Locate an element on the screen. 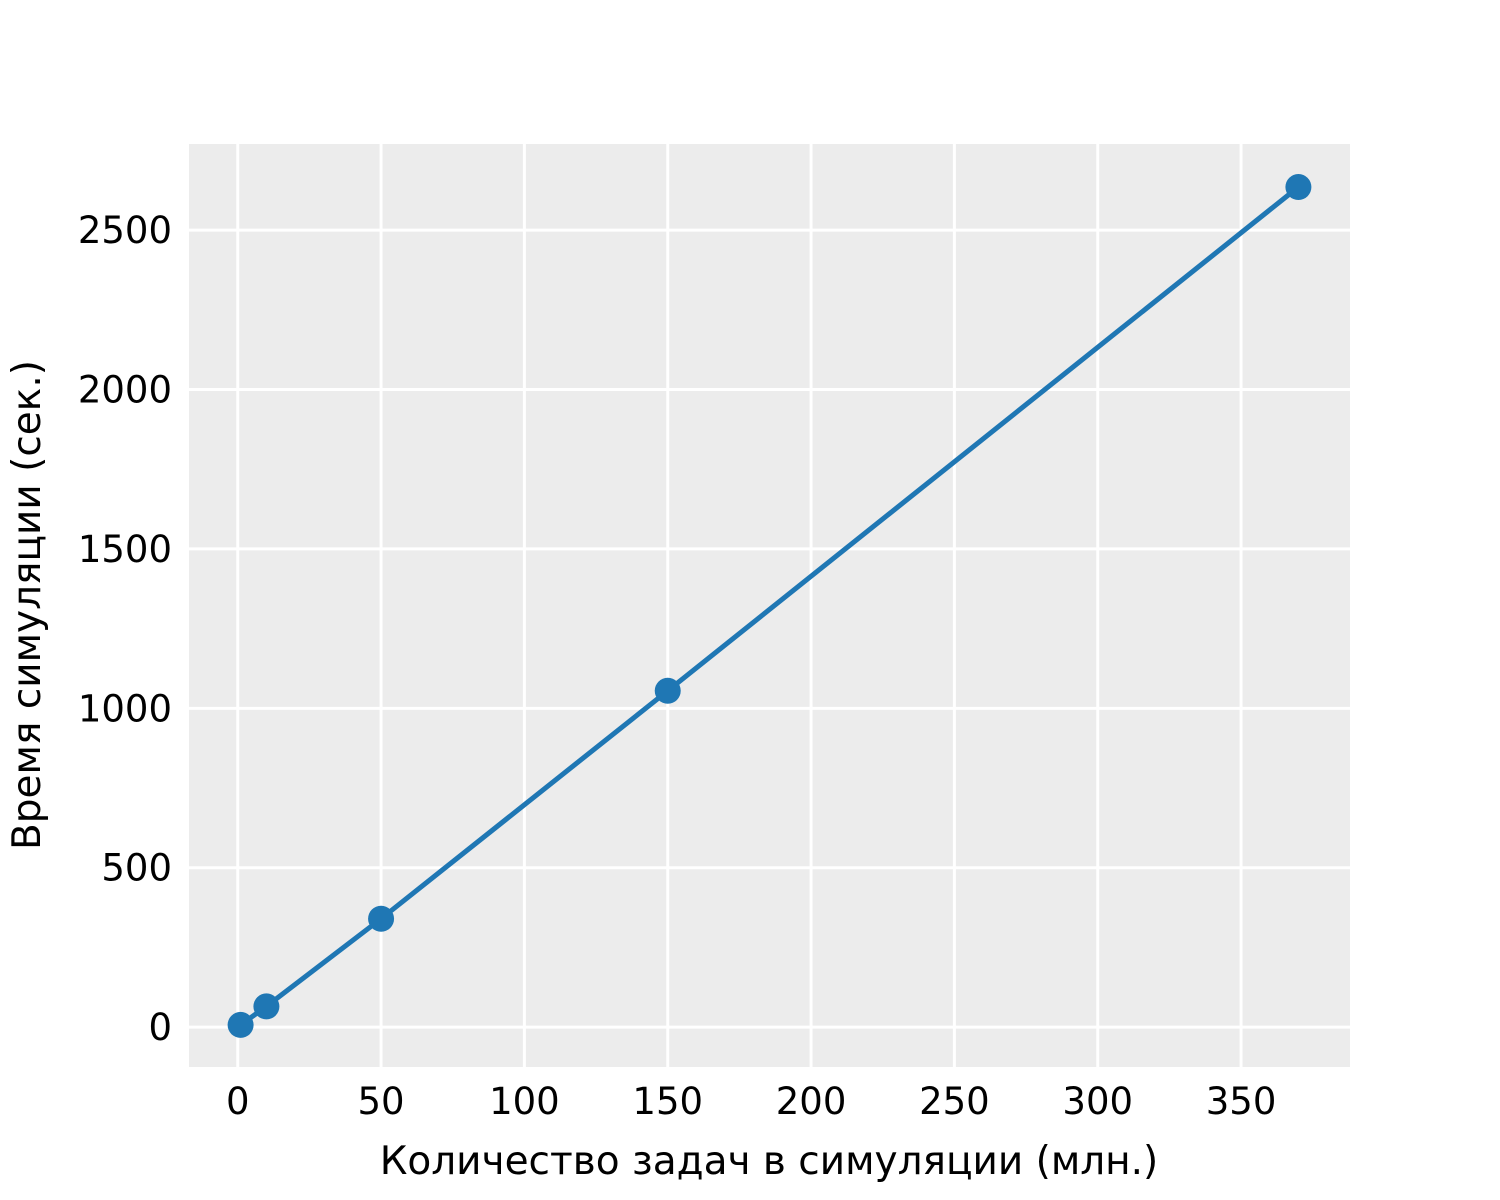  y-axis-label: Время симуляции (сек.) is located at coordinates (27, 605).